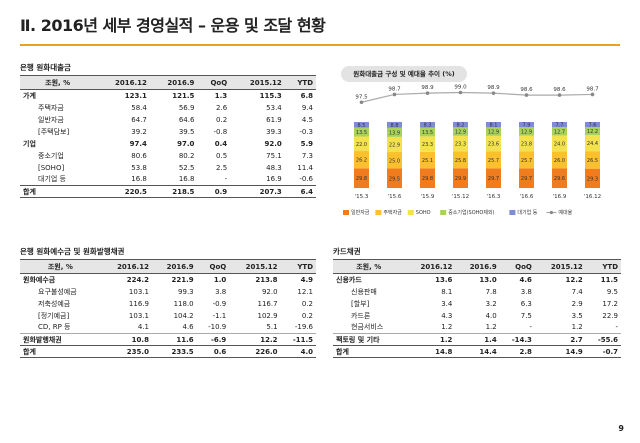 This screenshot has width=640, height=443. What do you see at coordinates (346, 212) in the screenshot?
I see `legend-swatch` at bounding box center [346, 212].